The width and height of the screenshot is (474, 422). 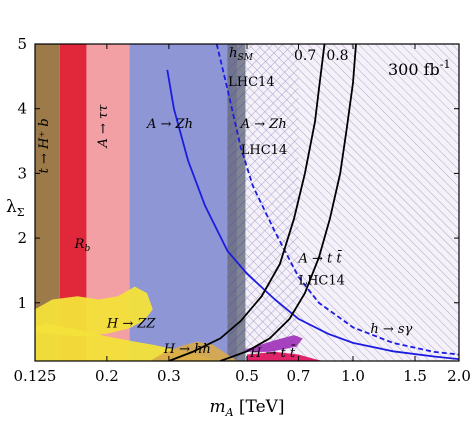 I want to click on x-tick-label: 0.2, so click(x=107, y=376).